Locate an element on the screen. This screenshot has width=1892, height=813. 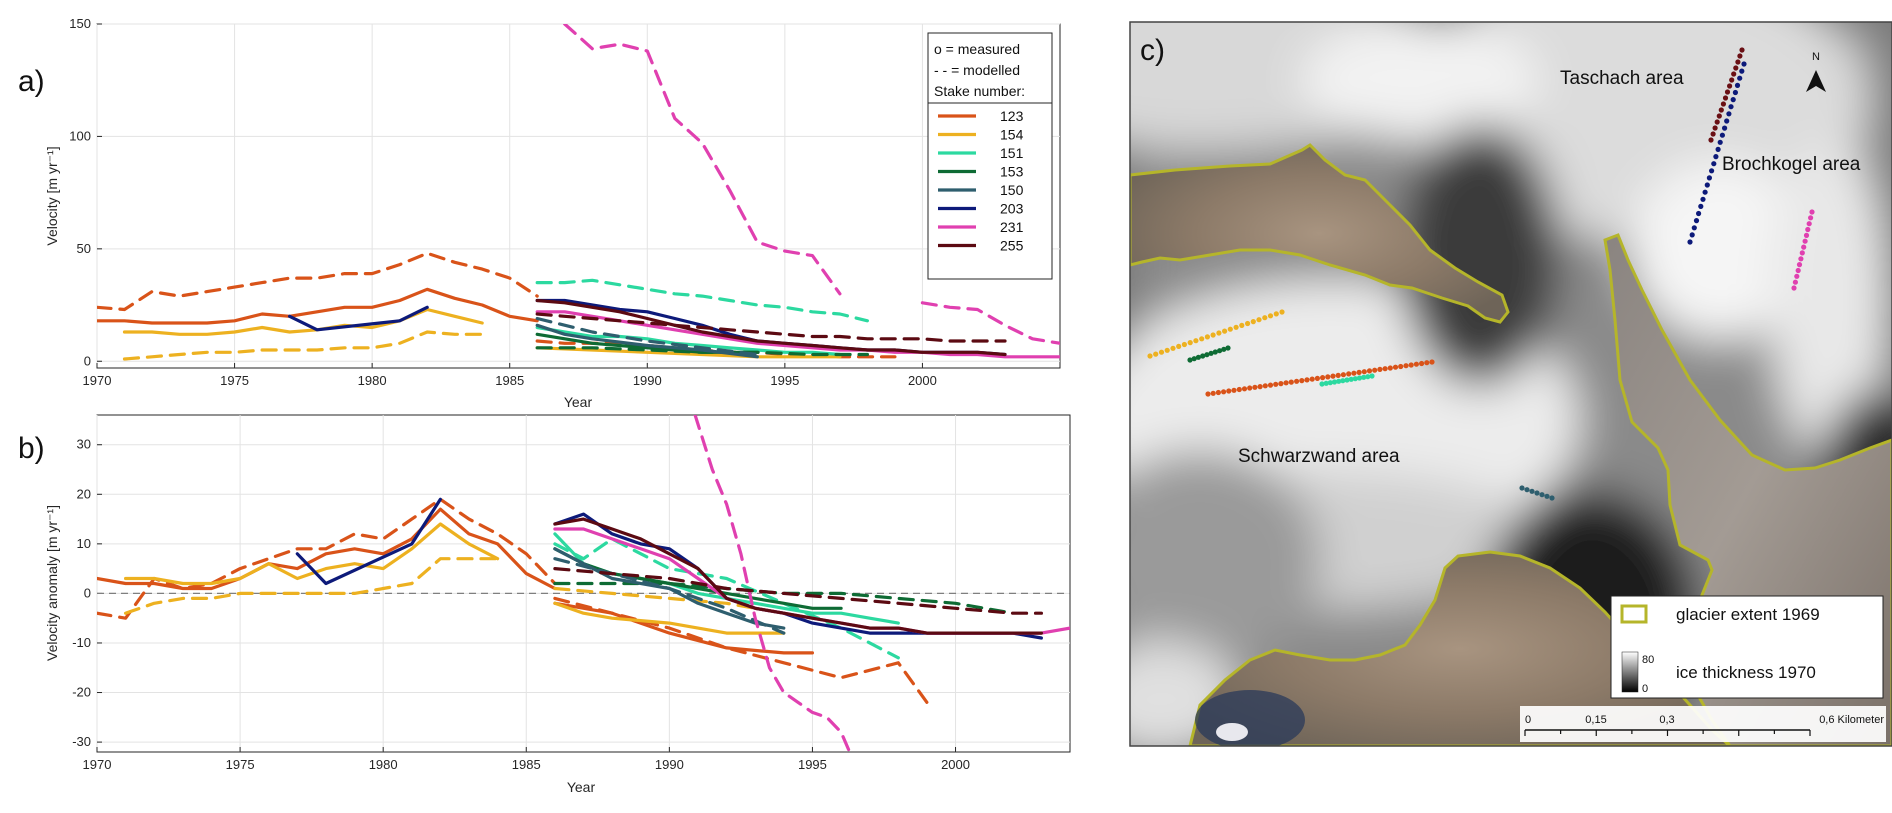
legend-label-255: 255 is located at coordinates (1012, 246).